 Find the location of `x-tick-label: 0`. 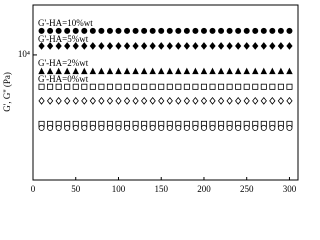

x-tick-label: 0 is located at coordinates (33, 189).